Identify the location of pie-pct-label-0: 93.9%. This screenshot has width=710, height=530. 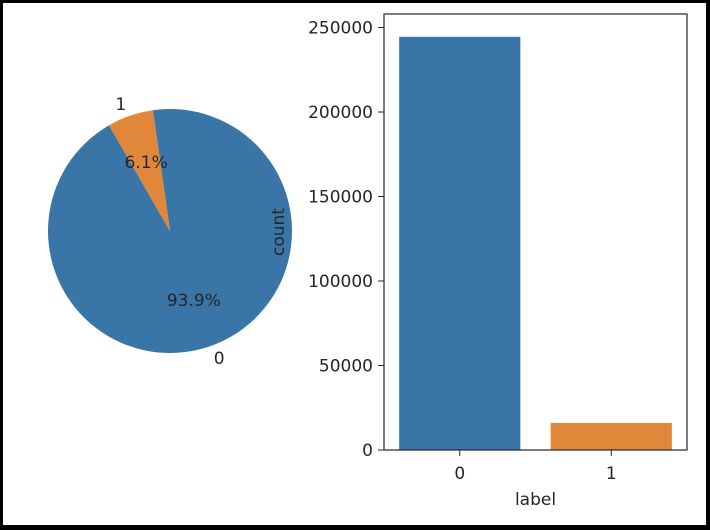
(194, 301).